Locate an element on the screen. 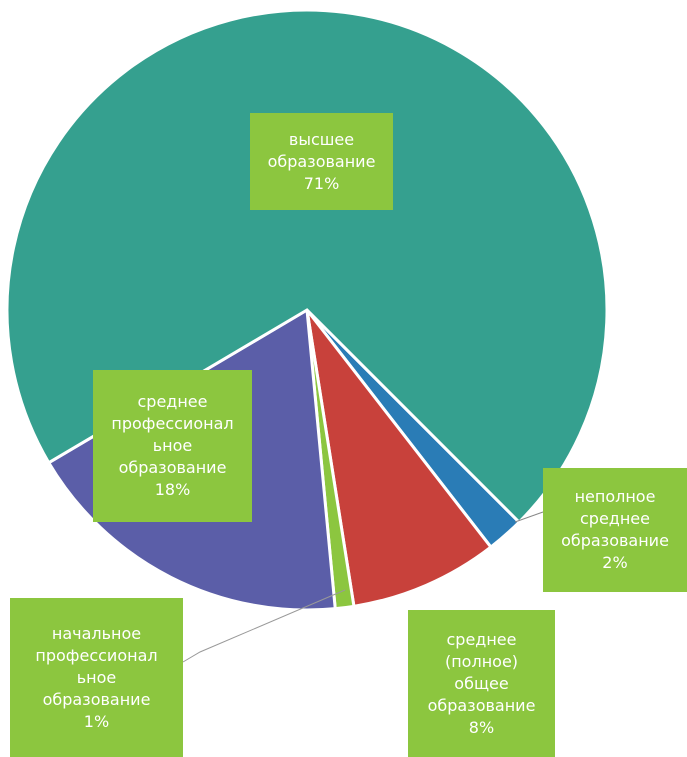  value-label: 2% is located at coordinates (615, 562).